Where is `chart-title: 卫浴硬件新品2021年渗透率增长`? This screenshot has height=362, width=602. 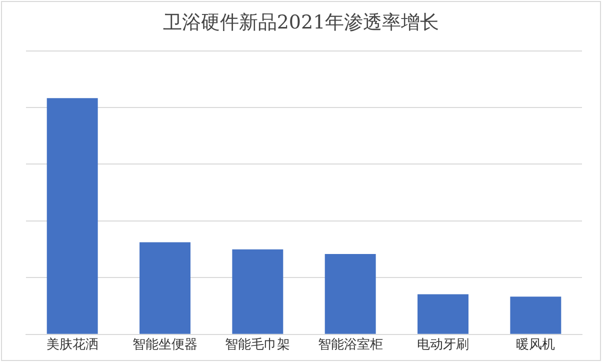
chart-title: 卫浴硬件新品2021年渗透率增长 is located at coordinates (301, 22).